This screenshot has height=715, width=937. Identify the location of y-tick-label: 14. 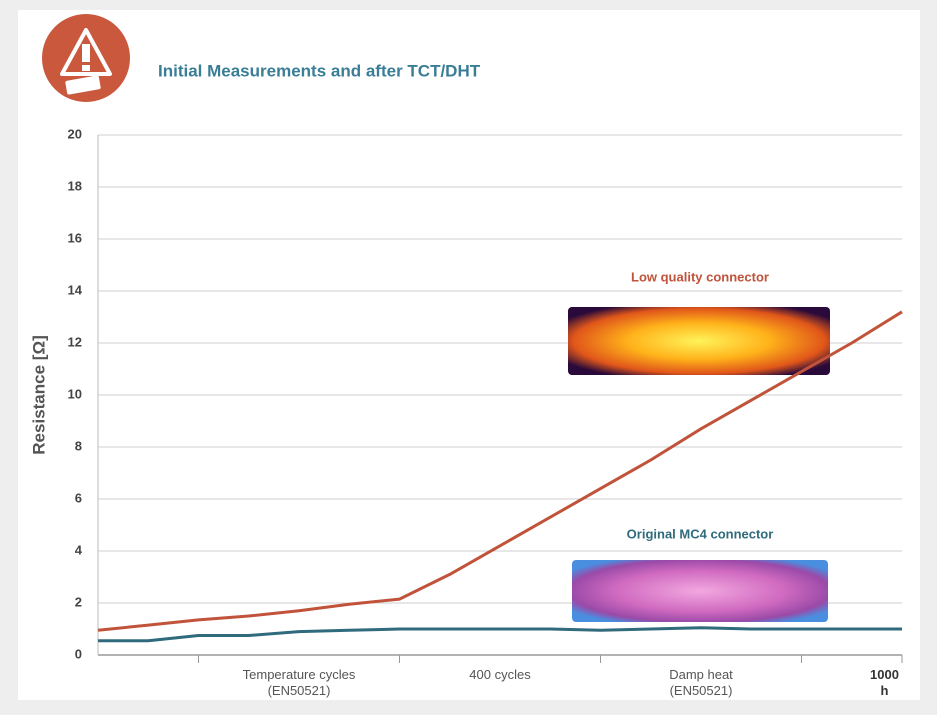
(75, 289).